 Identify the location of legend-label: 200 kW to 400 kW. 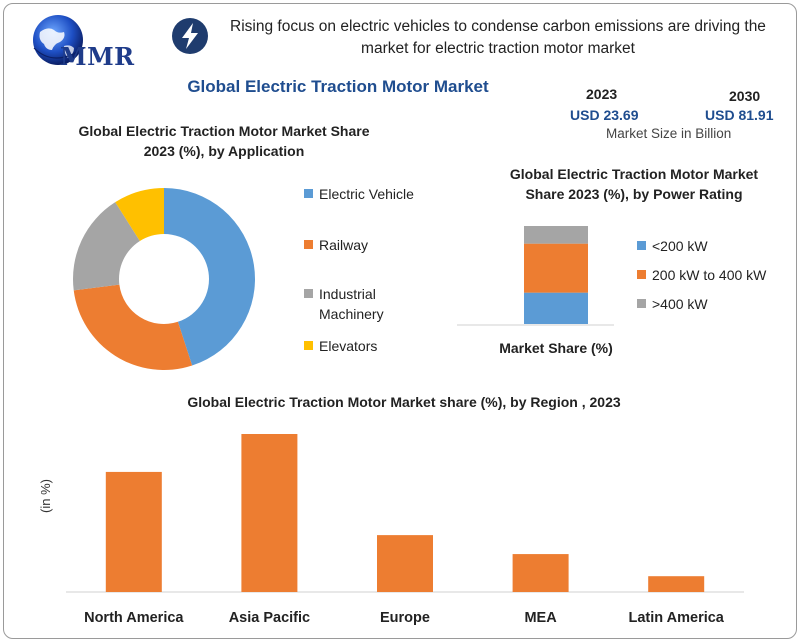
(709, 275).